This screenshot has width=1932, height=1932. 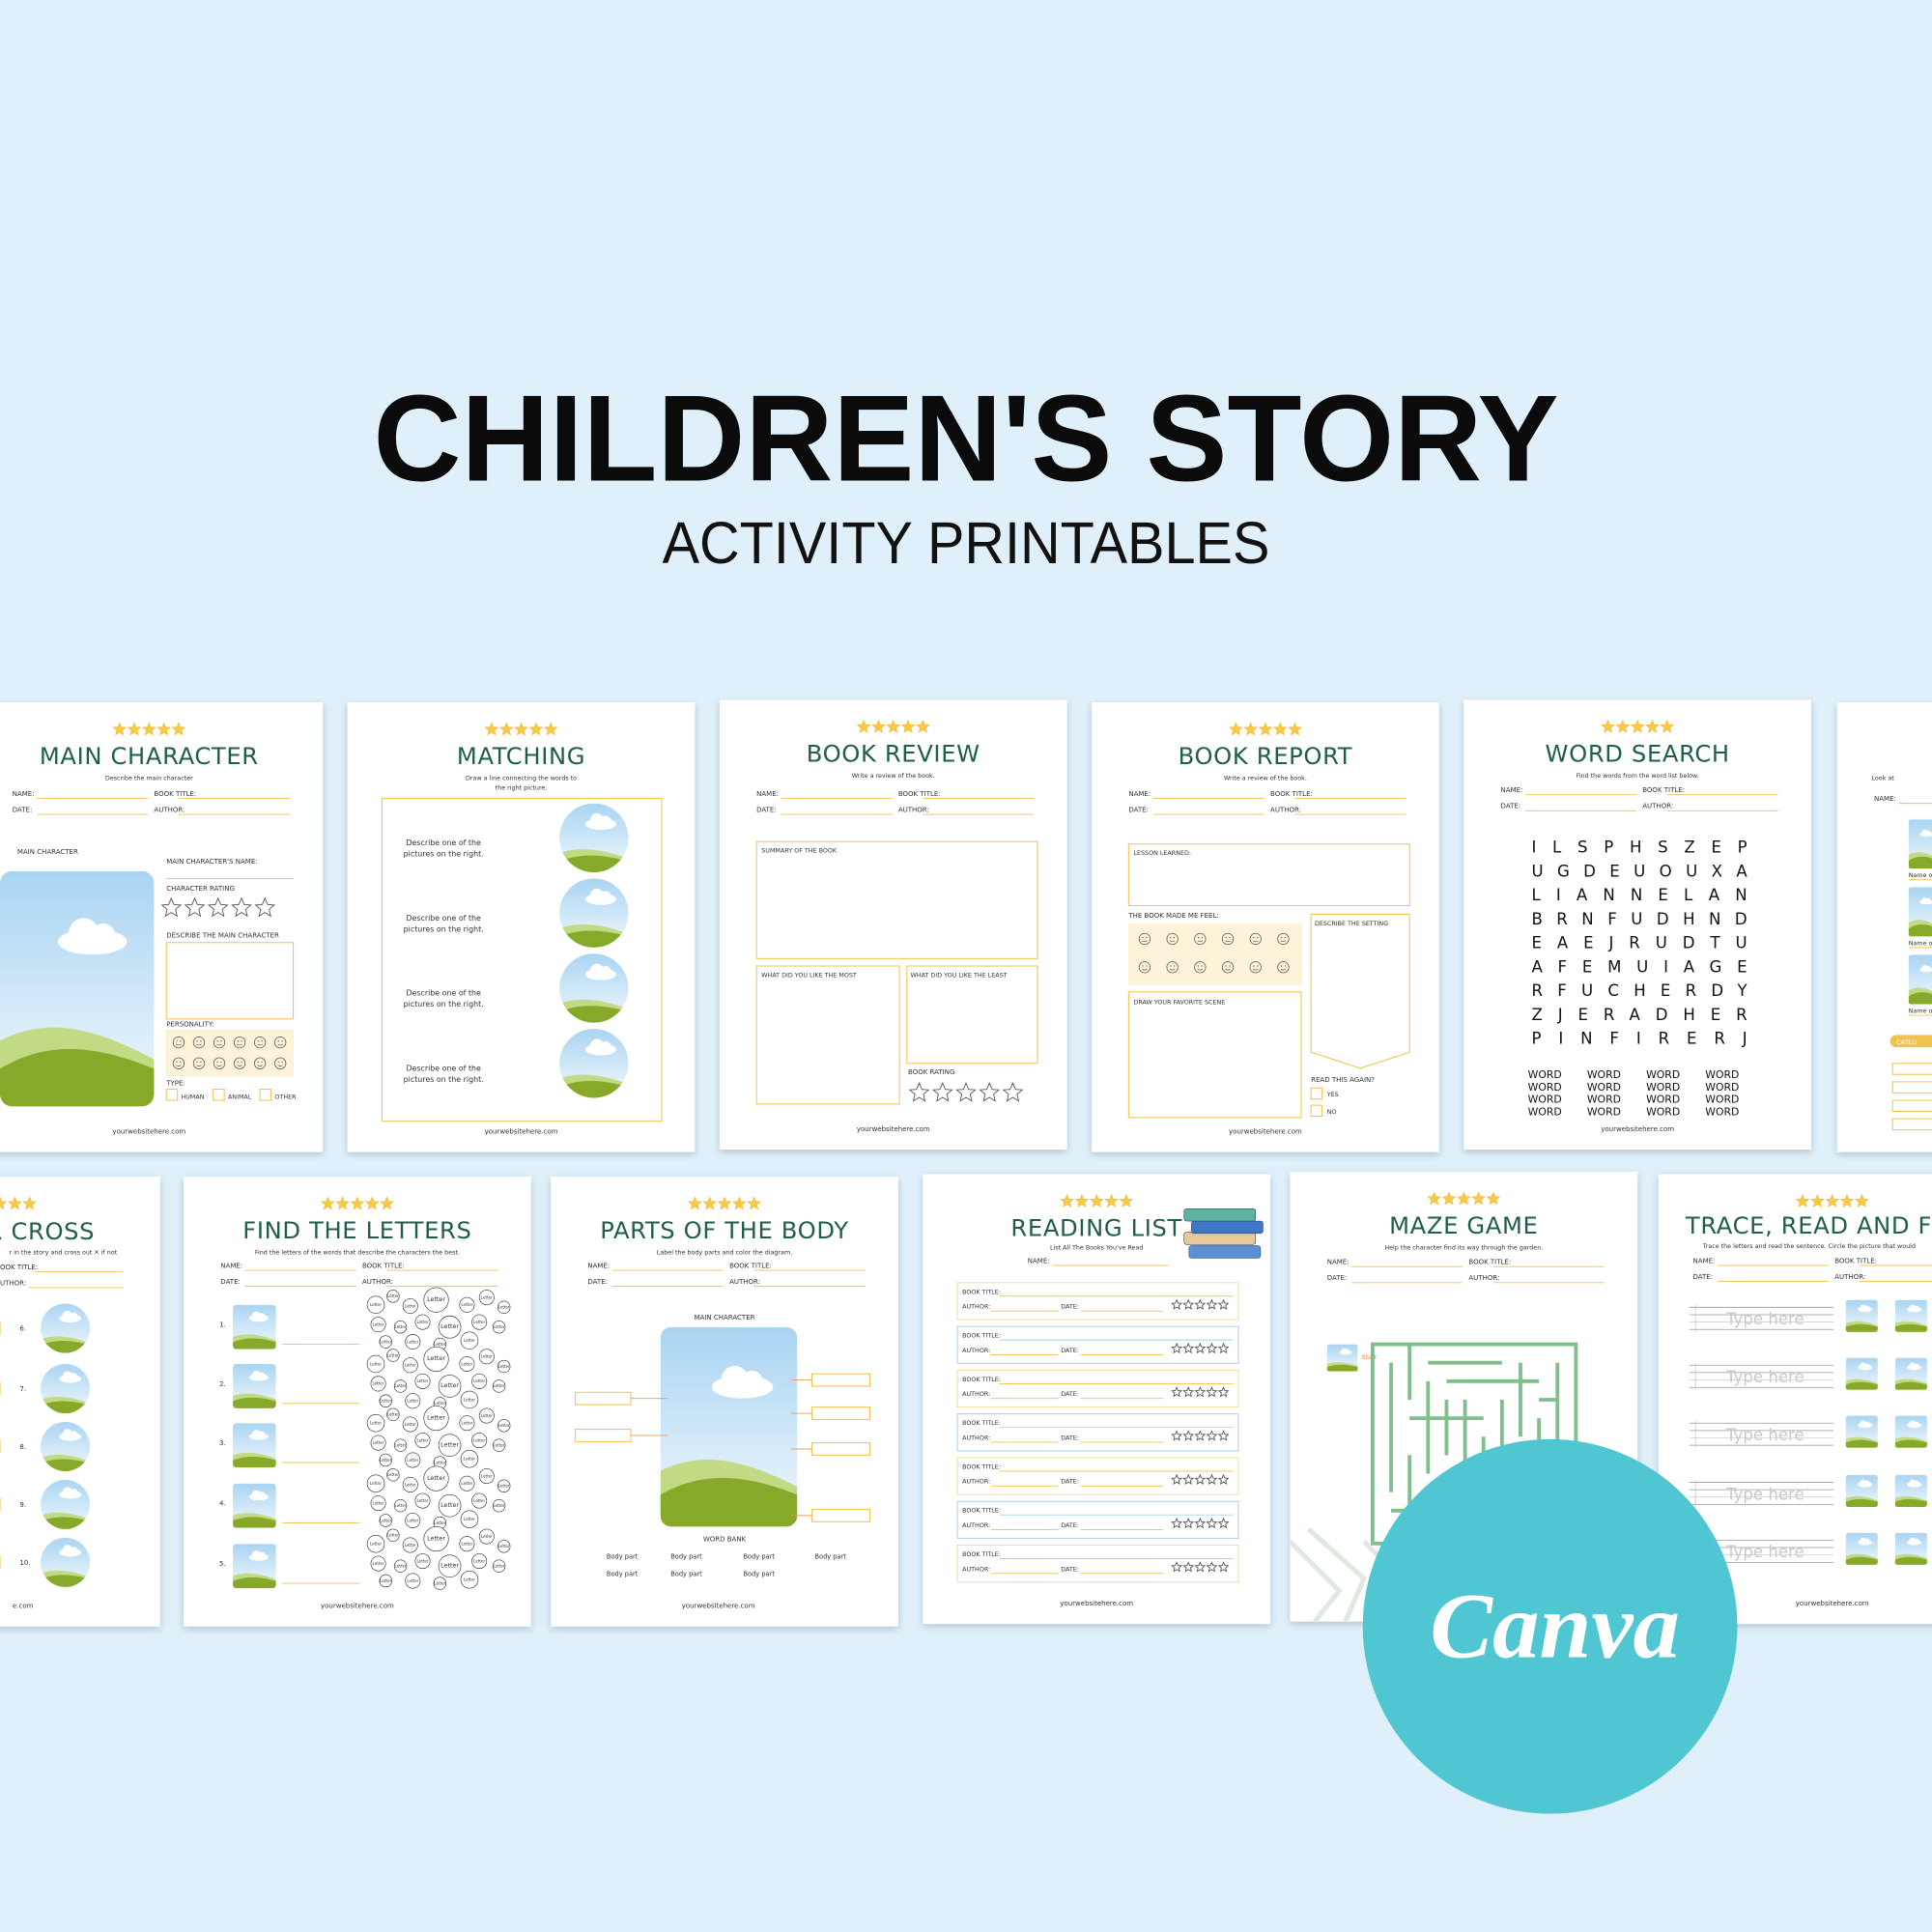 I want to click on emoji-mouth, so click(x=219, y=1044).